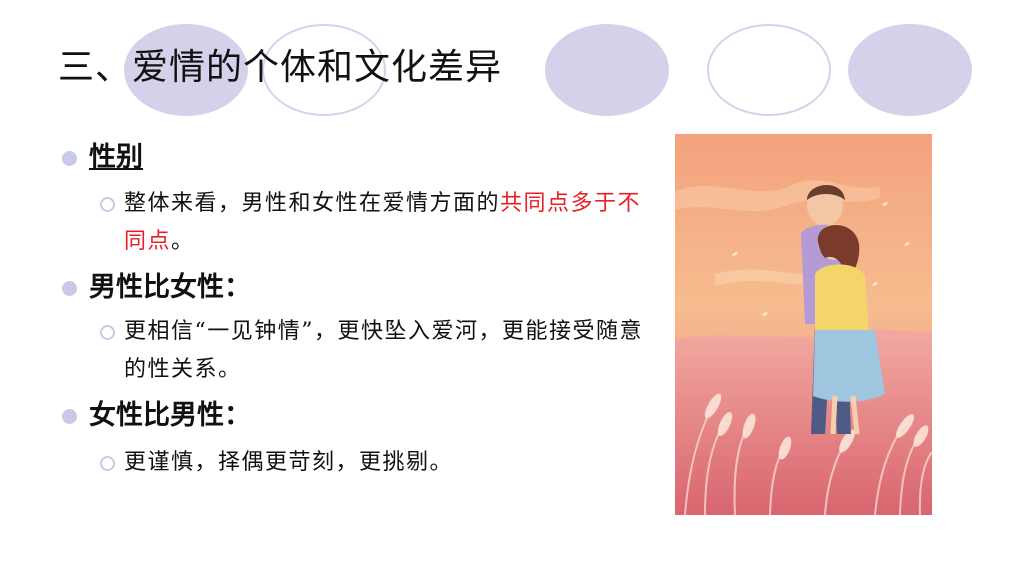 Image resolution: width=1024 pixels, height=576 pixels. I want to click on bullet-heading-women: 女性比男性：, so click(170, 415).